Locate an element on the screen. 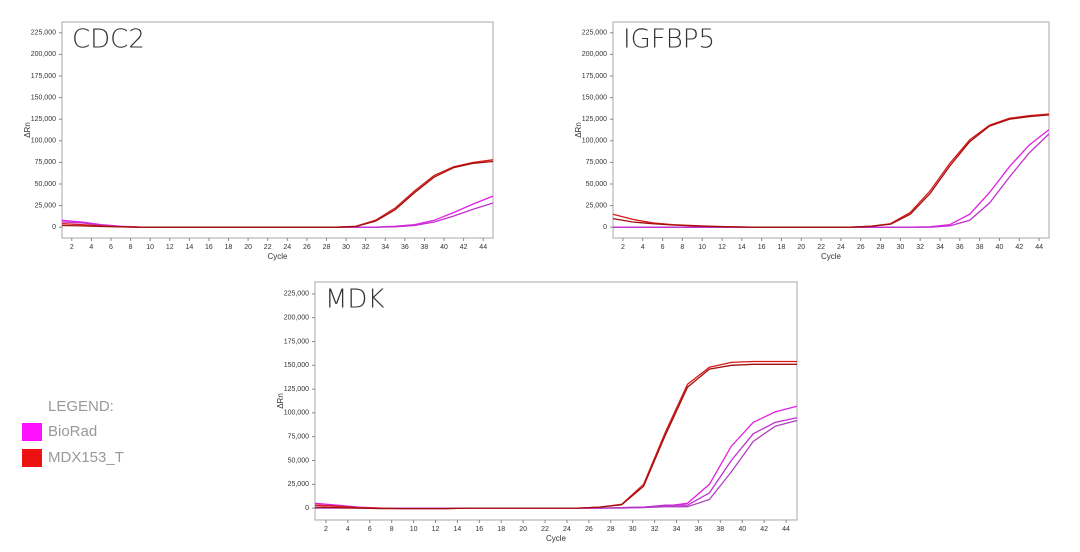 This screenshot has width=1080, height=552. legend-label: BioRad is located at coordinates (72, 431).